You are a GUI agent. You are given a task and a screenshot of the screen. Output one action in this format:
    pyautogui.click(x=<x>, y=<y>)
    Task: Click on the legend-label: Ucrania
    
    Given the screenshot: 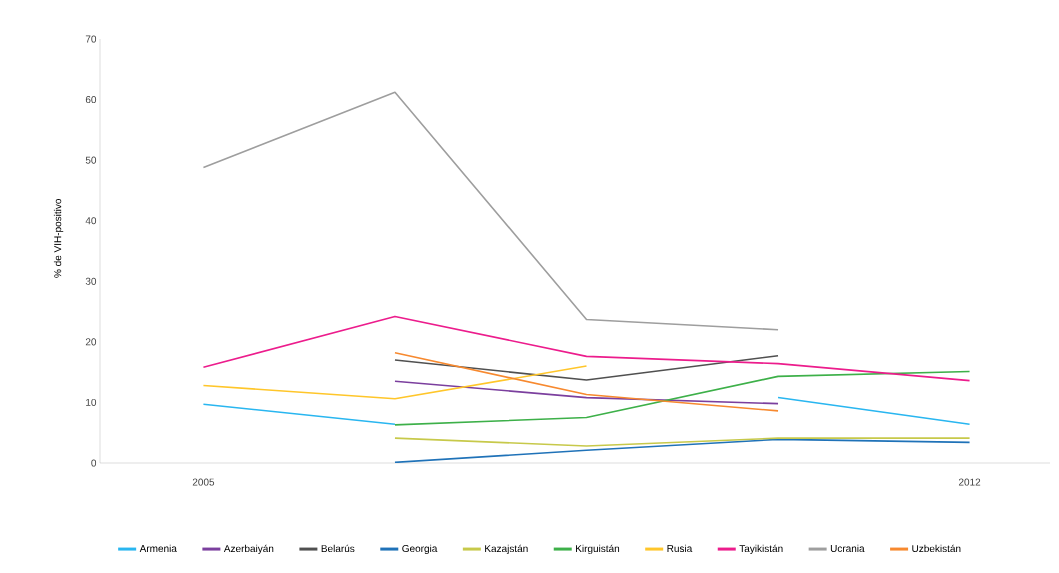 What is the action you would take?
    pyautogui.click(x=847, y=548)
    